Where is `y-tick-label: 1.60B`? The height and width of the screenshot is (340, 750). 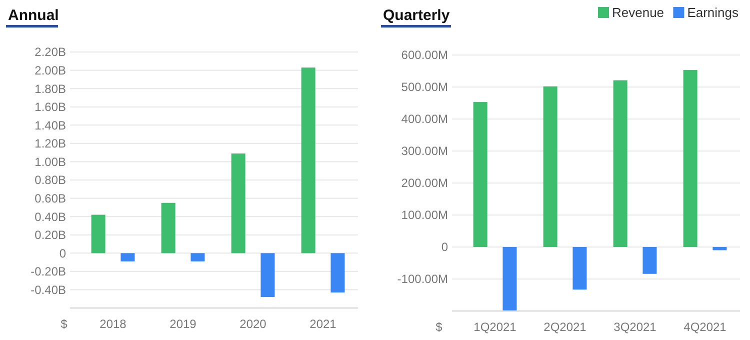 y-tick-label: 1.60B is located at coordinates (50, 107).